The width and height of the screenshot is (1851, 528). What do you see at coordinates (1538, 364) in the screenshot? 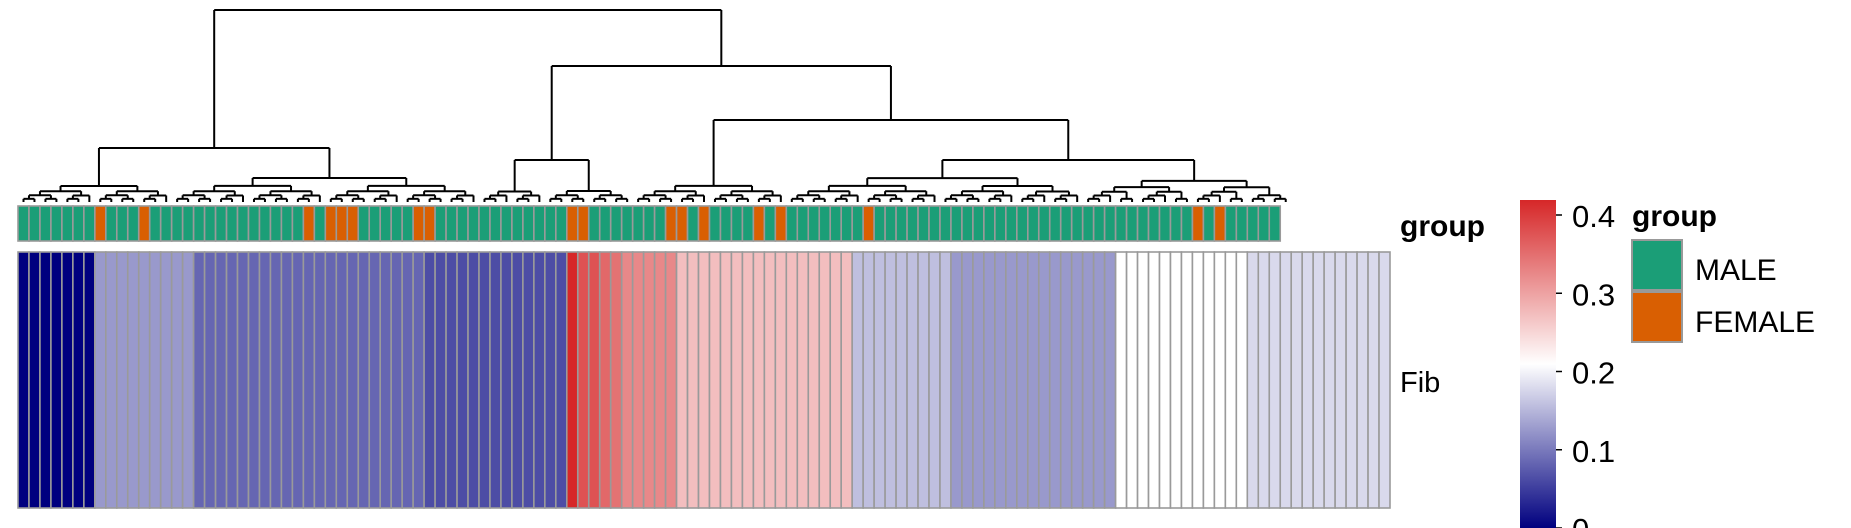
I see `colorbar` at bounding box center [1538, 364].